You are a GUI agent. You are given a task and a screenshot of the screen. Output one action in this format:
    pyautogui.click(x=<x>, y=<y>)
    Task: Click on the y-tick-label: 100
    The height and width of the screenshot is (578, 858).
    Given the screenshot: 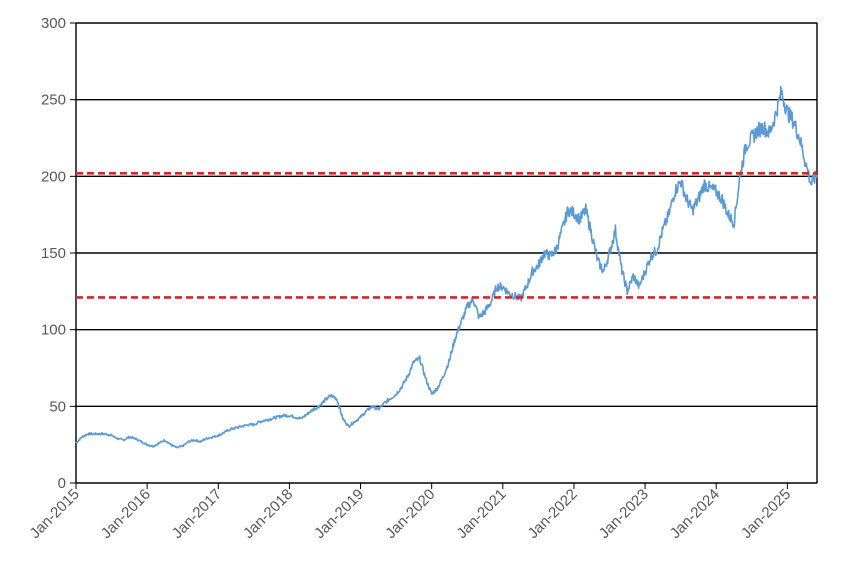 What is the action you would take?
    pyautogui.click(x=53, y=330)
    